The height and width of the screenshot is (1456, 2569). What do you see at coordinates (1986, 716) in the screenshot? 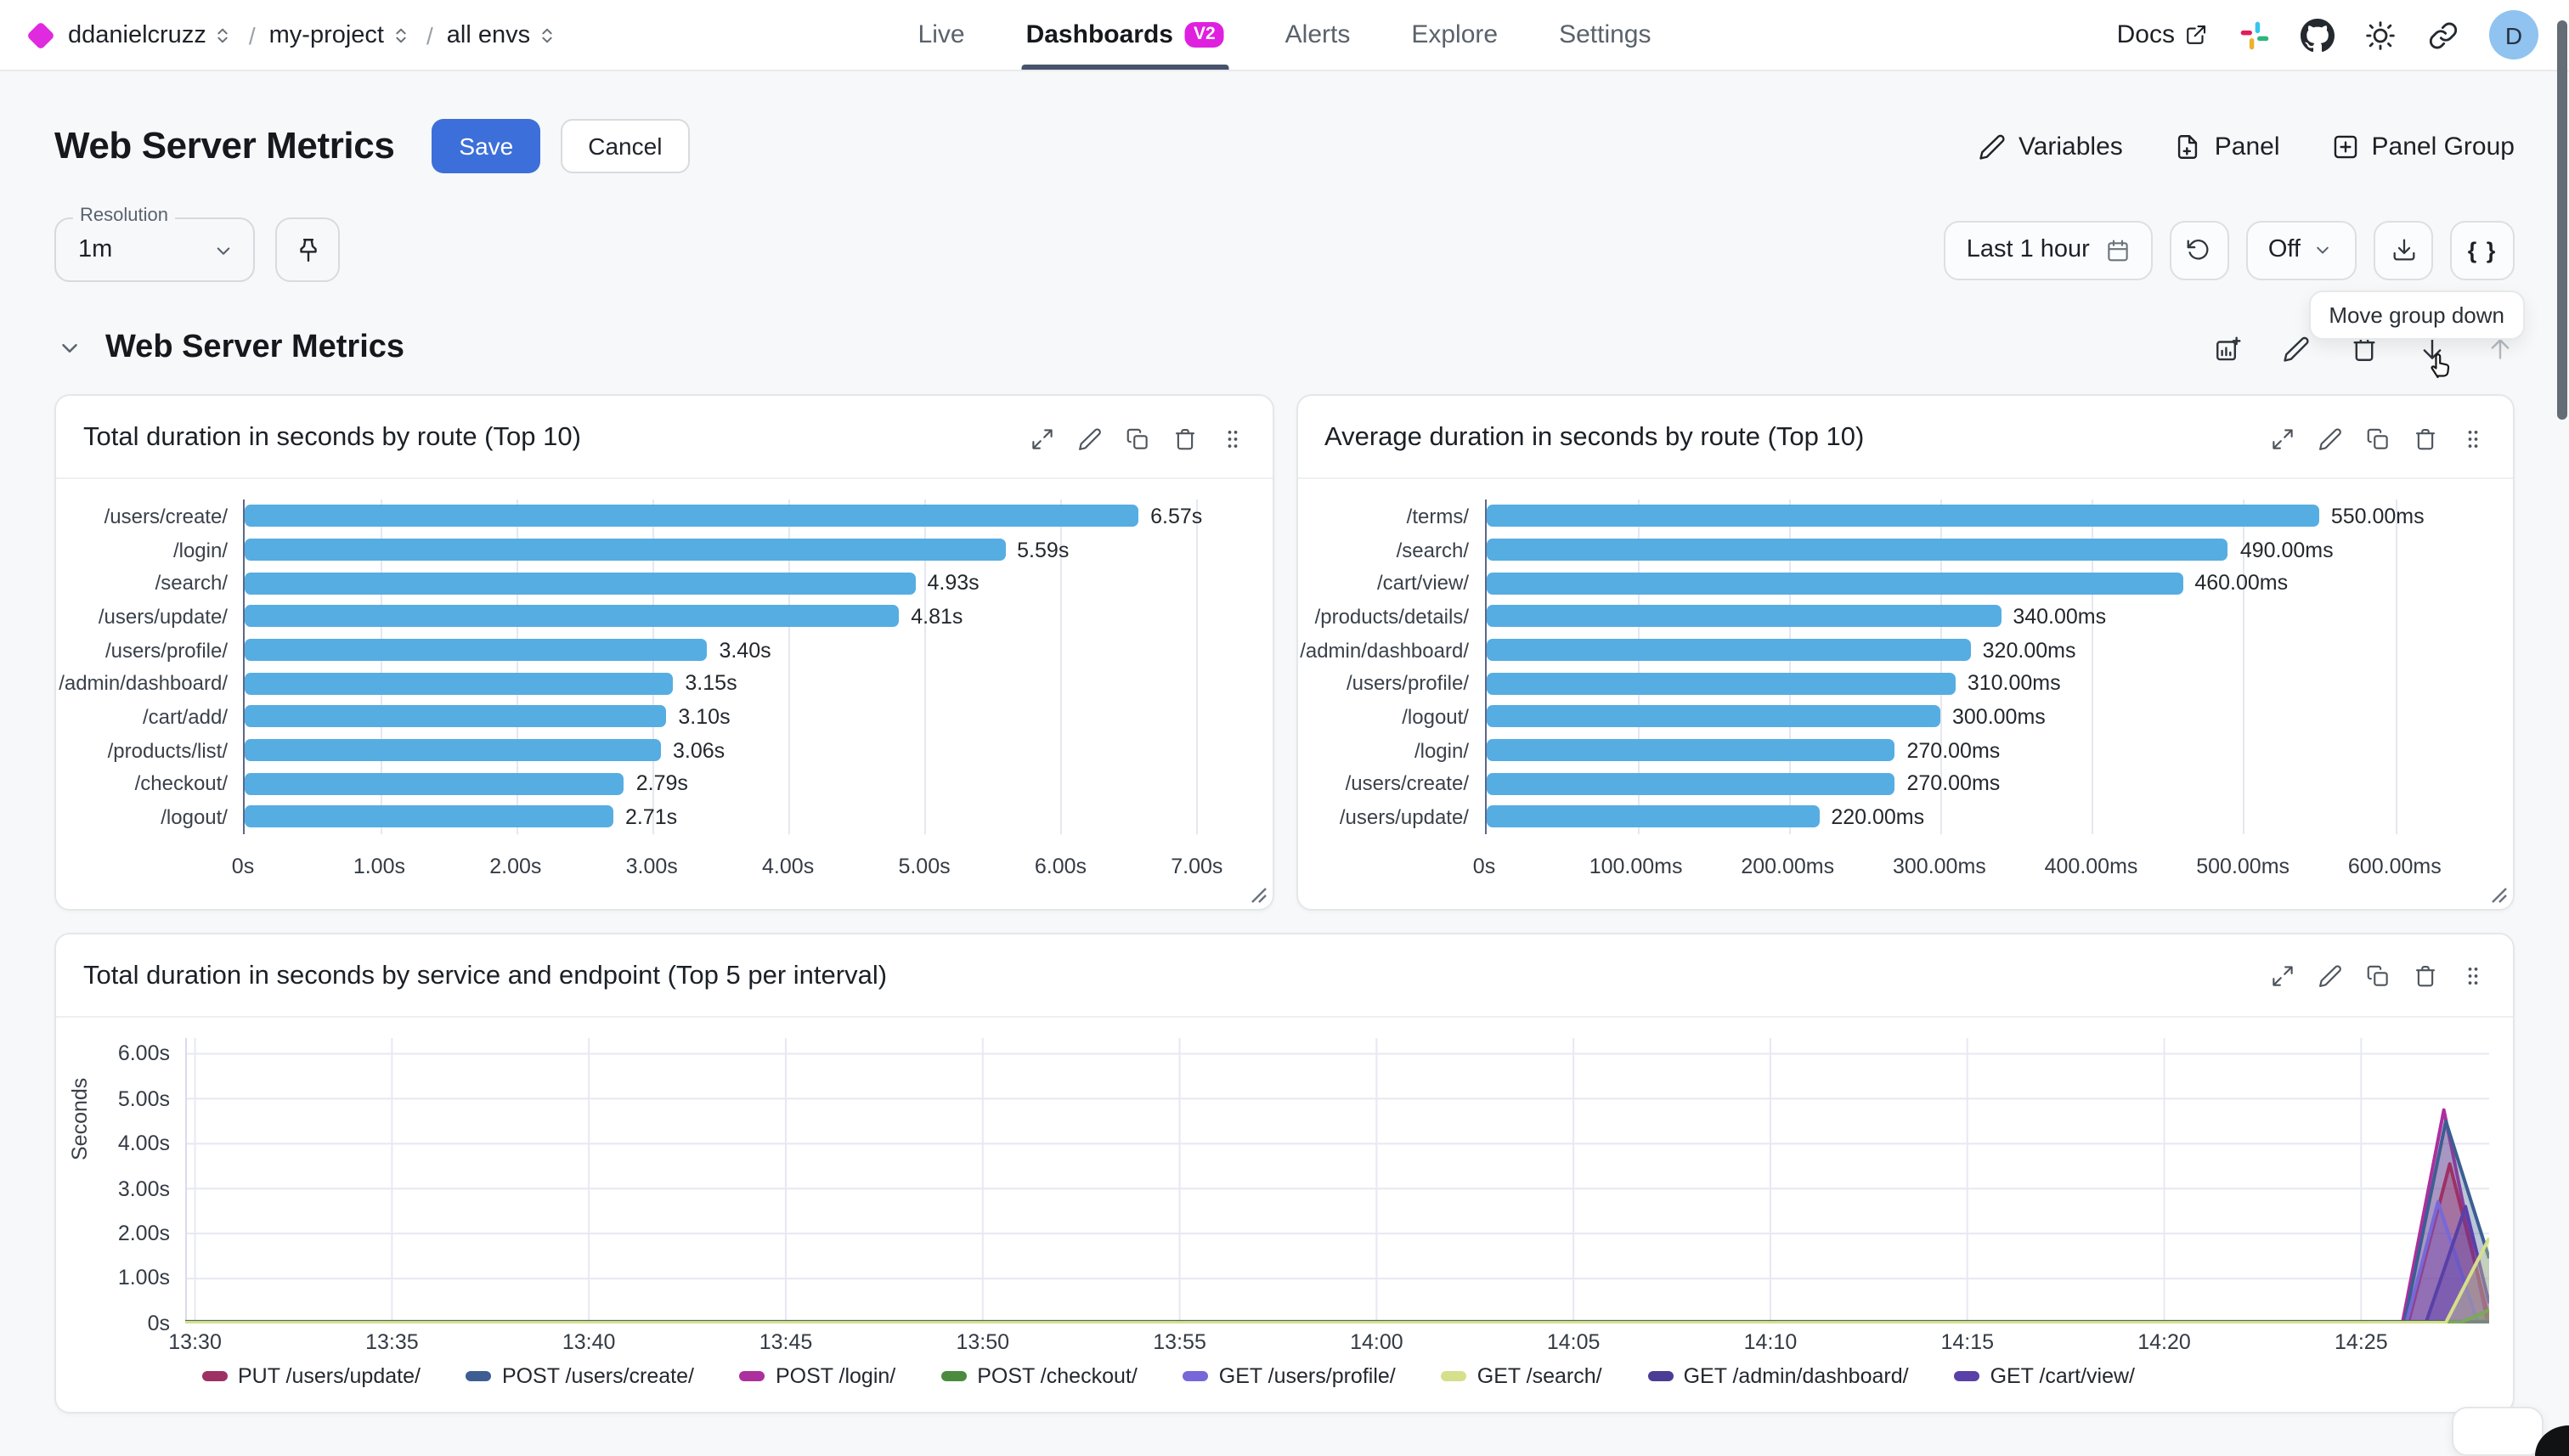
I see `bar-row: 300.00ms` at bounding box center [1986, 716].